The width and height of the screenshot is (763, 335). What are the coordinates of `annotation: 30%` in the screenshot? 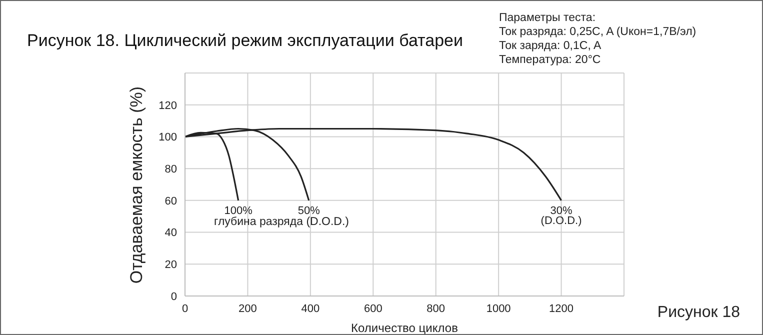 It's located at (561, 211).